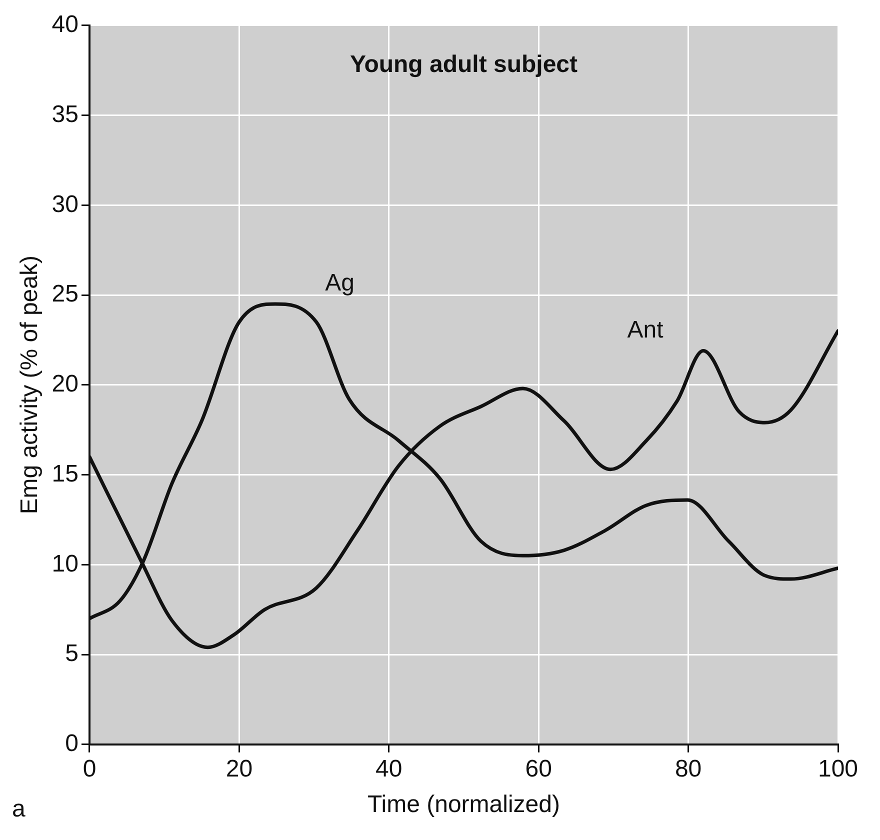 The width and height of the screenshot is (880, 840). I want to click on y-tick-label: 20, so click(65, 384).